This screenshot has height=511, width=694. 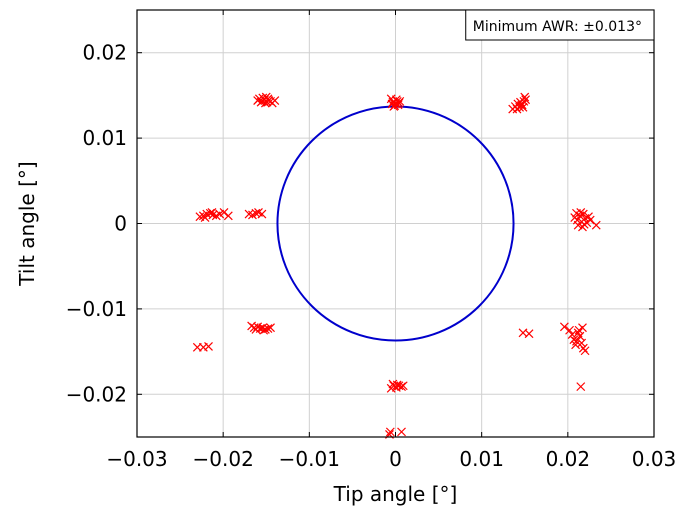 I want to click on x-axis-label: Tip angle [°], so click(x=395, y=494).